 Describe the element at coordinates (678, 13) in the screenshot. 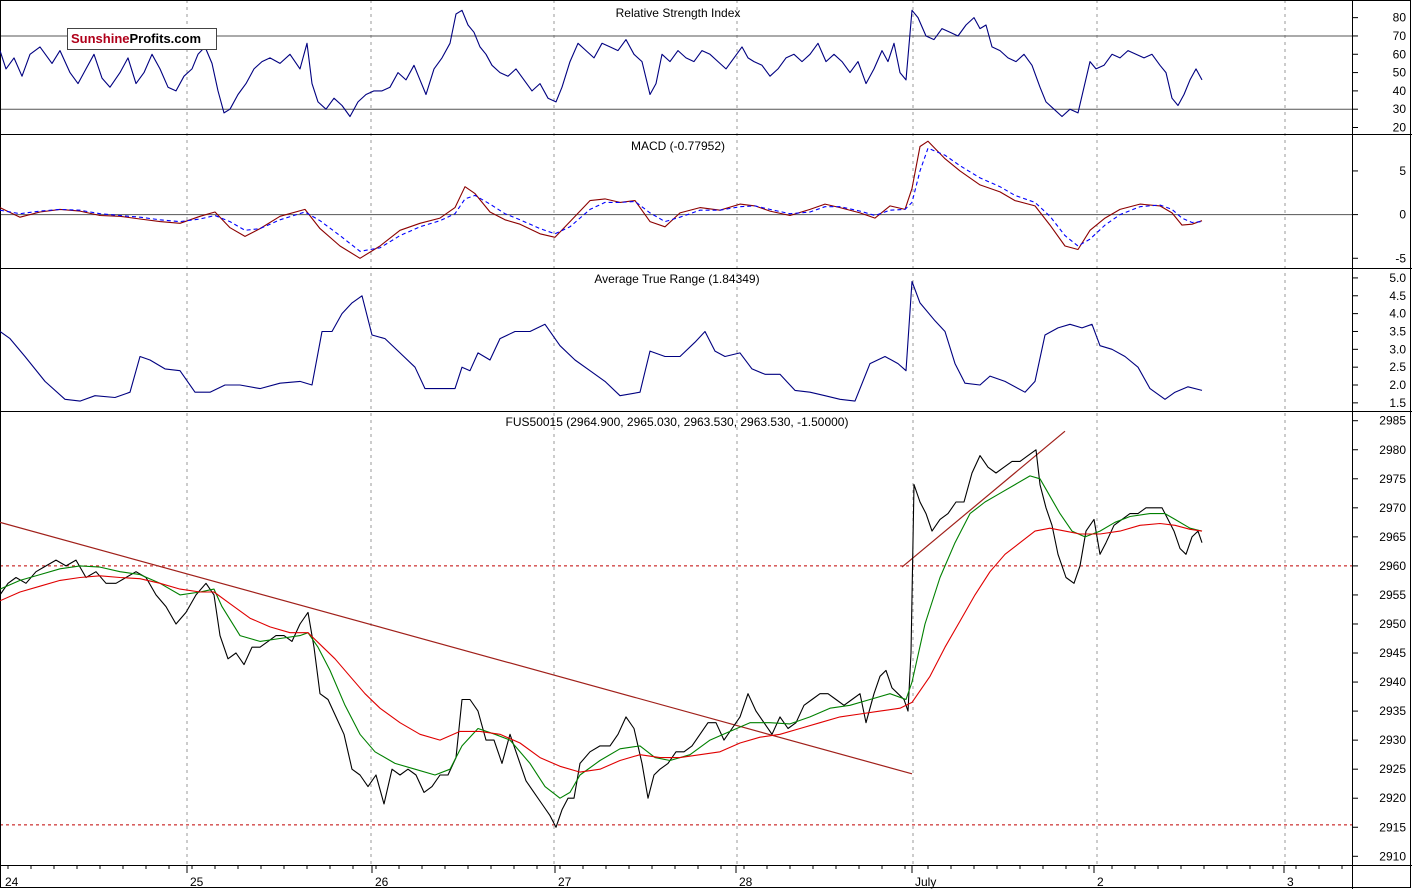

I see `panel-0-title: Relative Strength Index` at that location.